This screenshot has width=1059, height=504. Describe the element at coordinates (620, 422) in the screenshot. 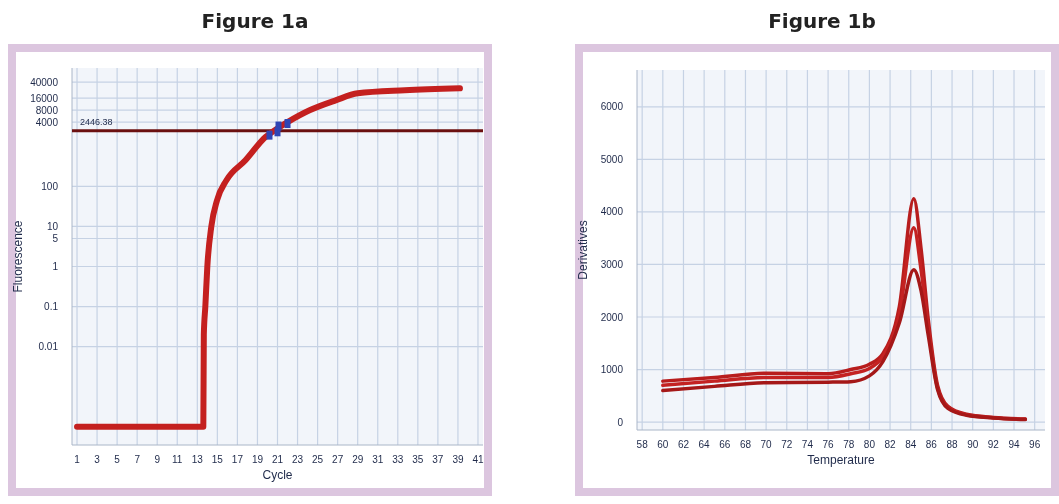

I see `y-tick-label: 0` at that location.